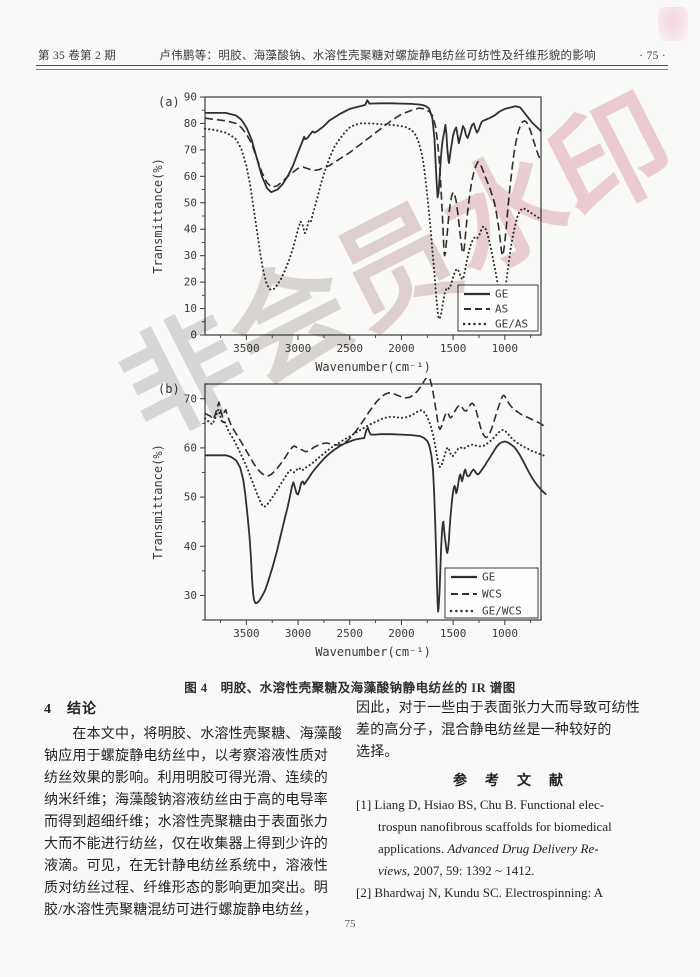 This screenshot has height=977, width=700. What do you see at coordinates (190, 97) in the screenshot?
I see `svg-text: 90` at bounding box center [190, 97].